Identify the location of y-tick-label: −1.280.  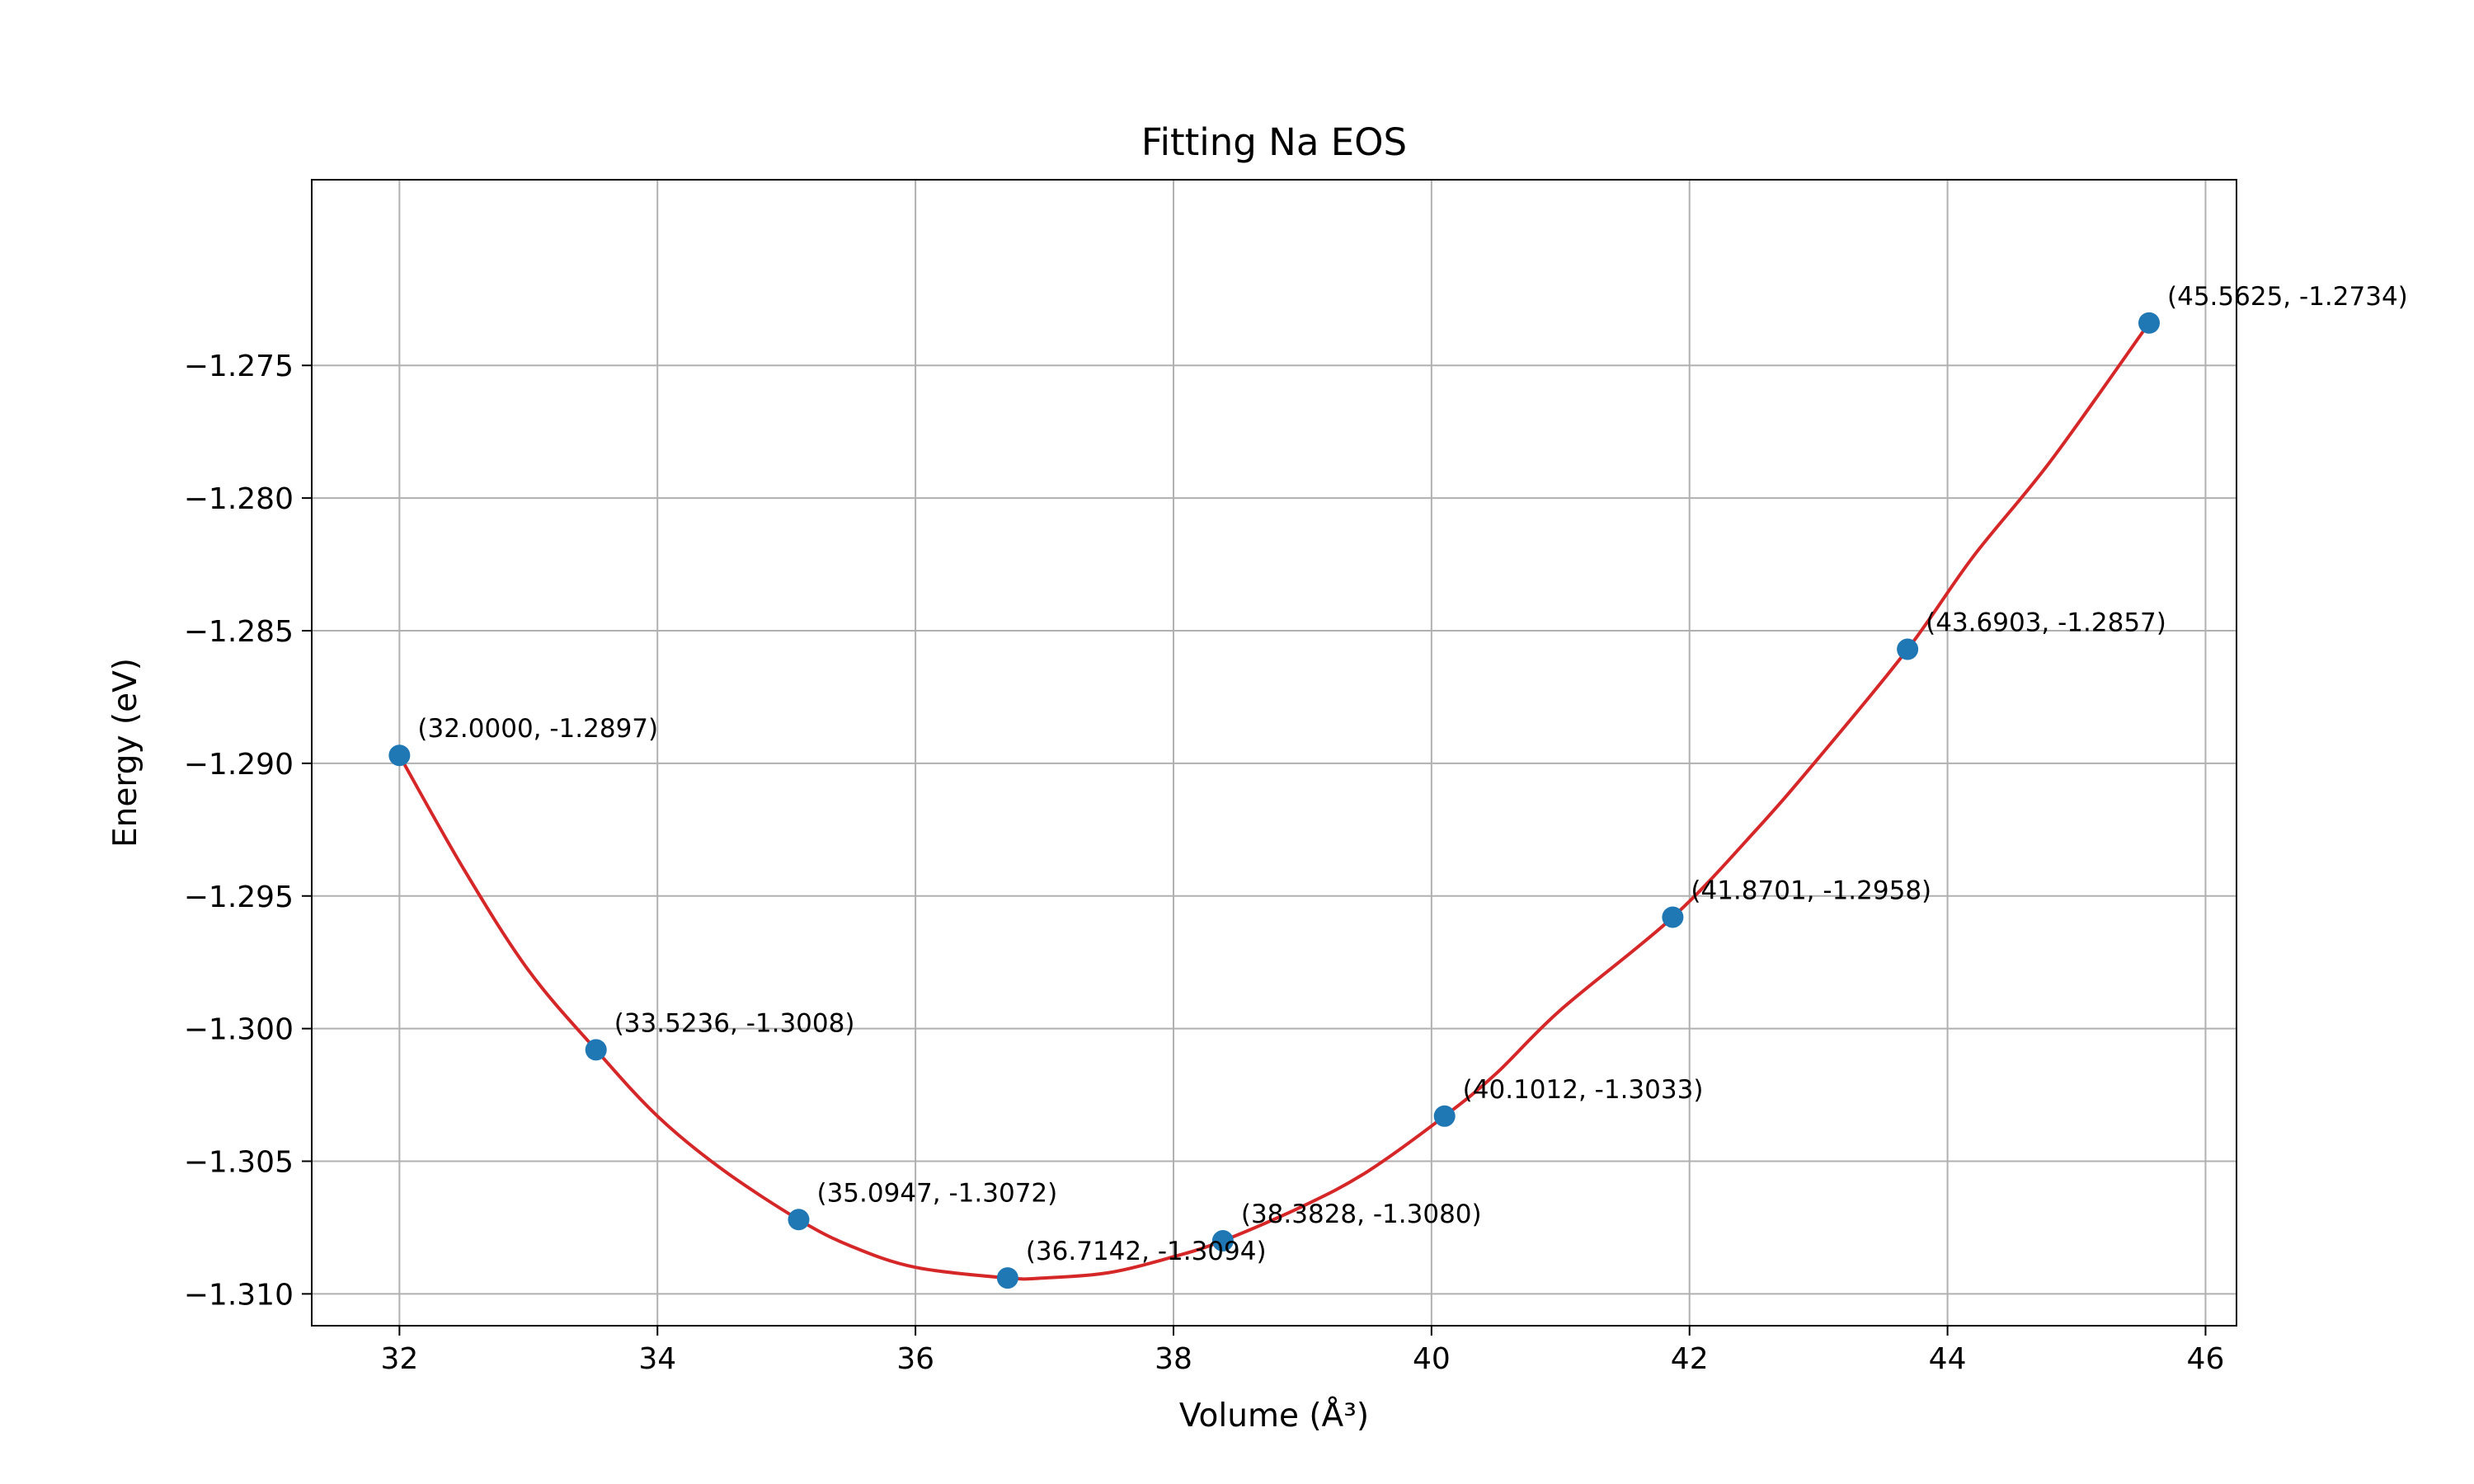
(239, 499).